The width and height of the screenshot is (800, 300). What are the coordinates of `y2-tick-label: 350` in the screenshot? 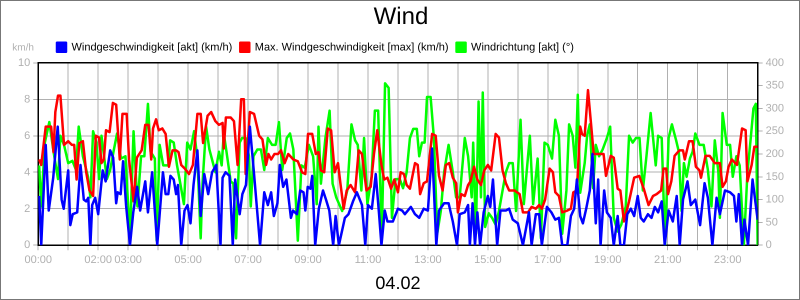 It's located at (775, 86).